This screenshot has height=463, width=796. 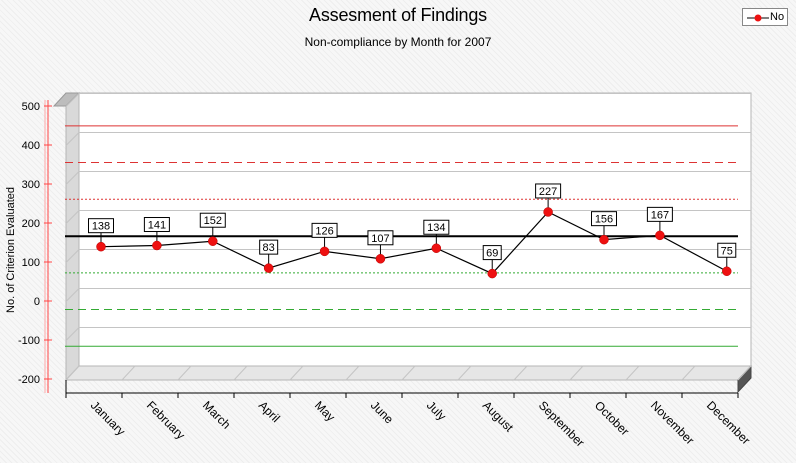 I want to click on data-label: 141, so click(x=157, y=226).